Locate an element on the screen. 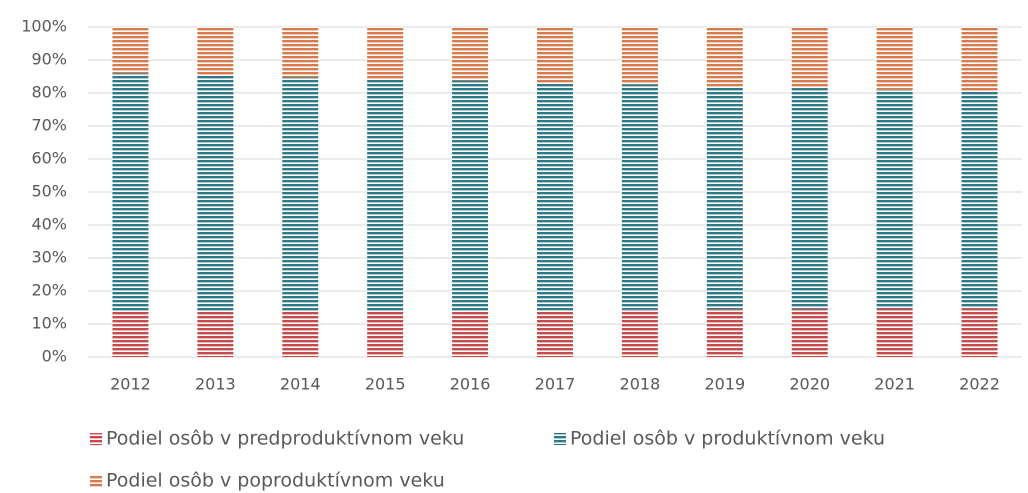 The height and width of the screenshot is (493, 1028). y-tick-label: 0% is located at coordinates (54, 356).